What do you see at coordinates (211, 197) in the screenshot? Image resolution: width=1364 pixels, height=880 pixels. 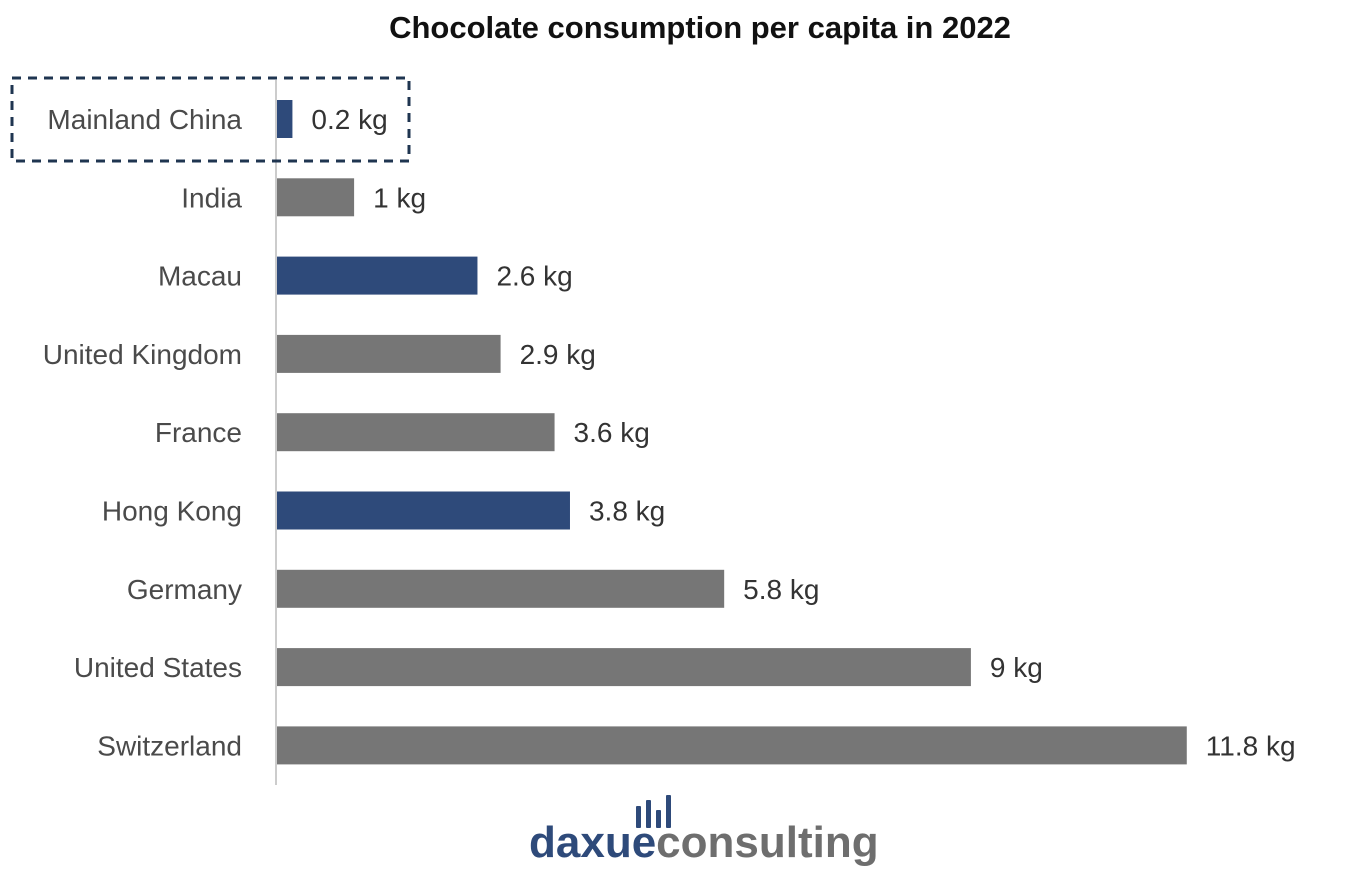 I see `category-label: India` at bounding box center [211, 197].